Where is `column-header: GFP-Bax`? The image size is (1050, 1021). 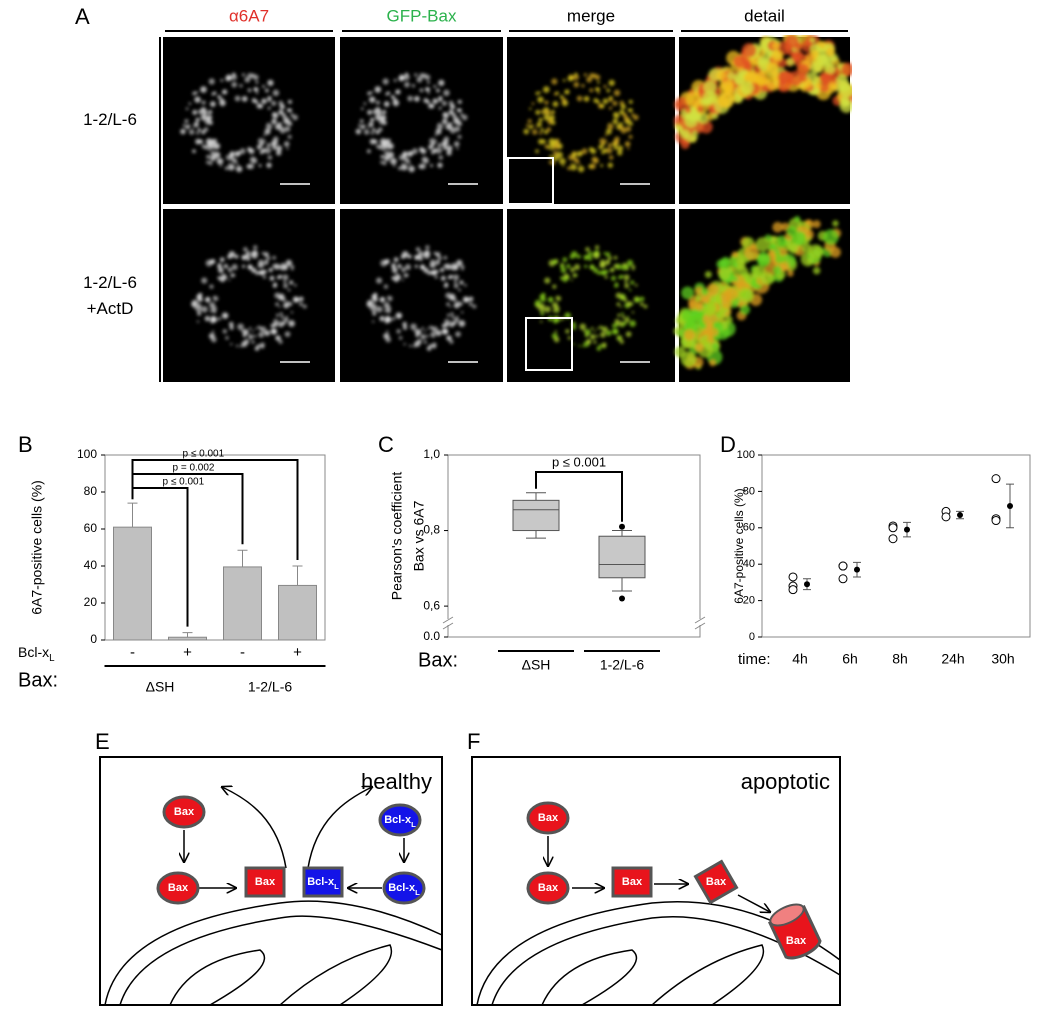 column-header: GFP-Bax is located at coordinates (422, 15).